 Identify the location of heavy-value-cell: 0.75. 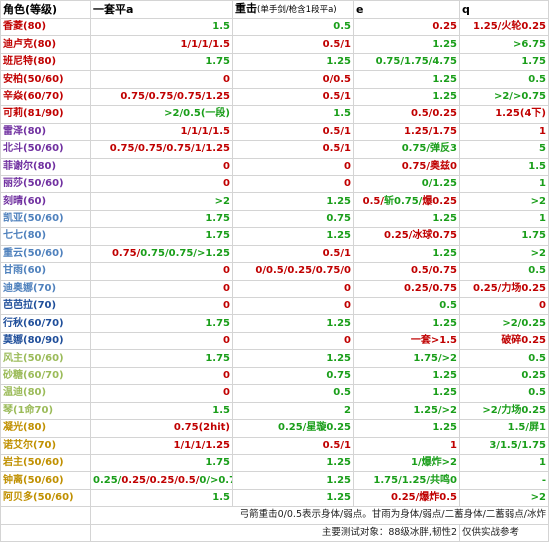
(293, 219).